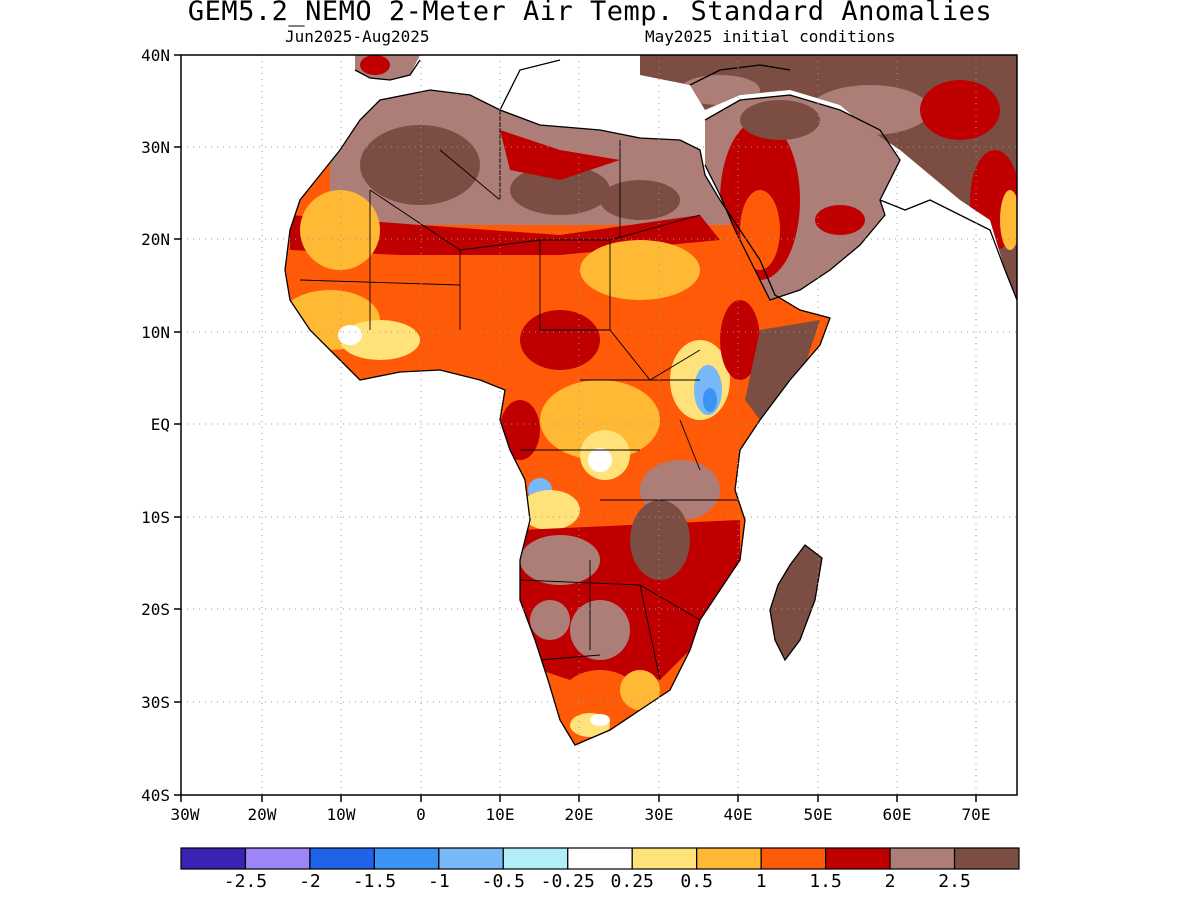  I want to click on colorbar-label: 1, so click(761, 881).